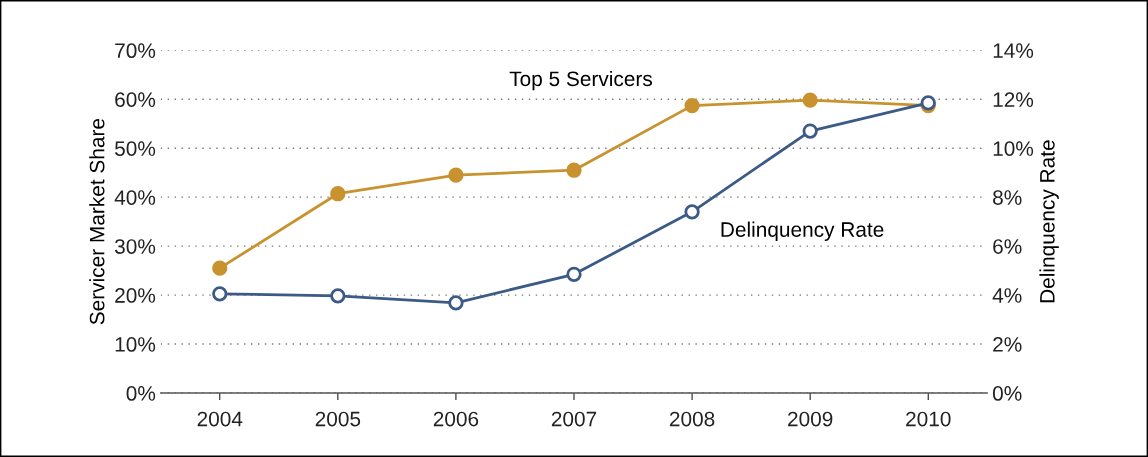 This screenshot has height=457, width=1148. What do you see at coordinates (135, 344) in the screenshot?
I see `y-tick-label: 10%` at bounding box center [135, 344].